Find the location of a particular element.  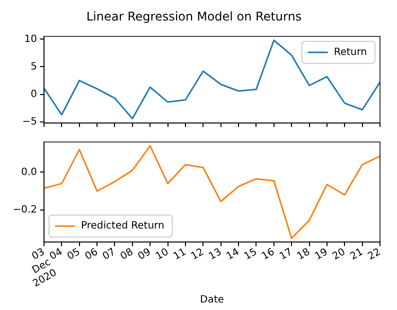

chart-title: Linear Regression Model on Returns is located at coordinates (194, 16).